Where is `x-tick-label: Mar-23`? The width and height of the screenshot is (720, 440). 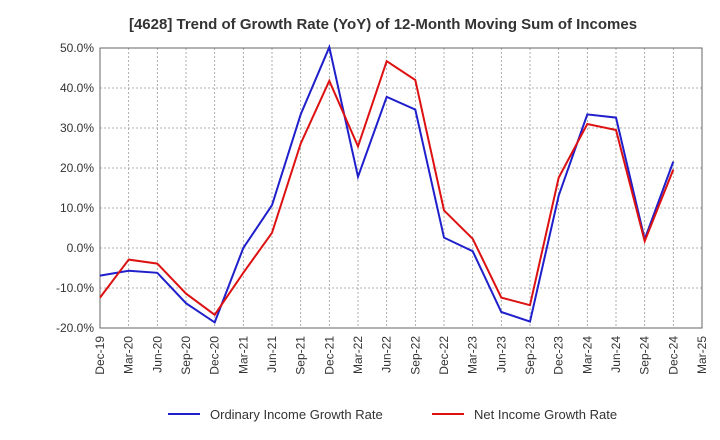
x-tick-label: Mar-23 is located at coordinates (473, 355).